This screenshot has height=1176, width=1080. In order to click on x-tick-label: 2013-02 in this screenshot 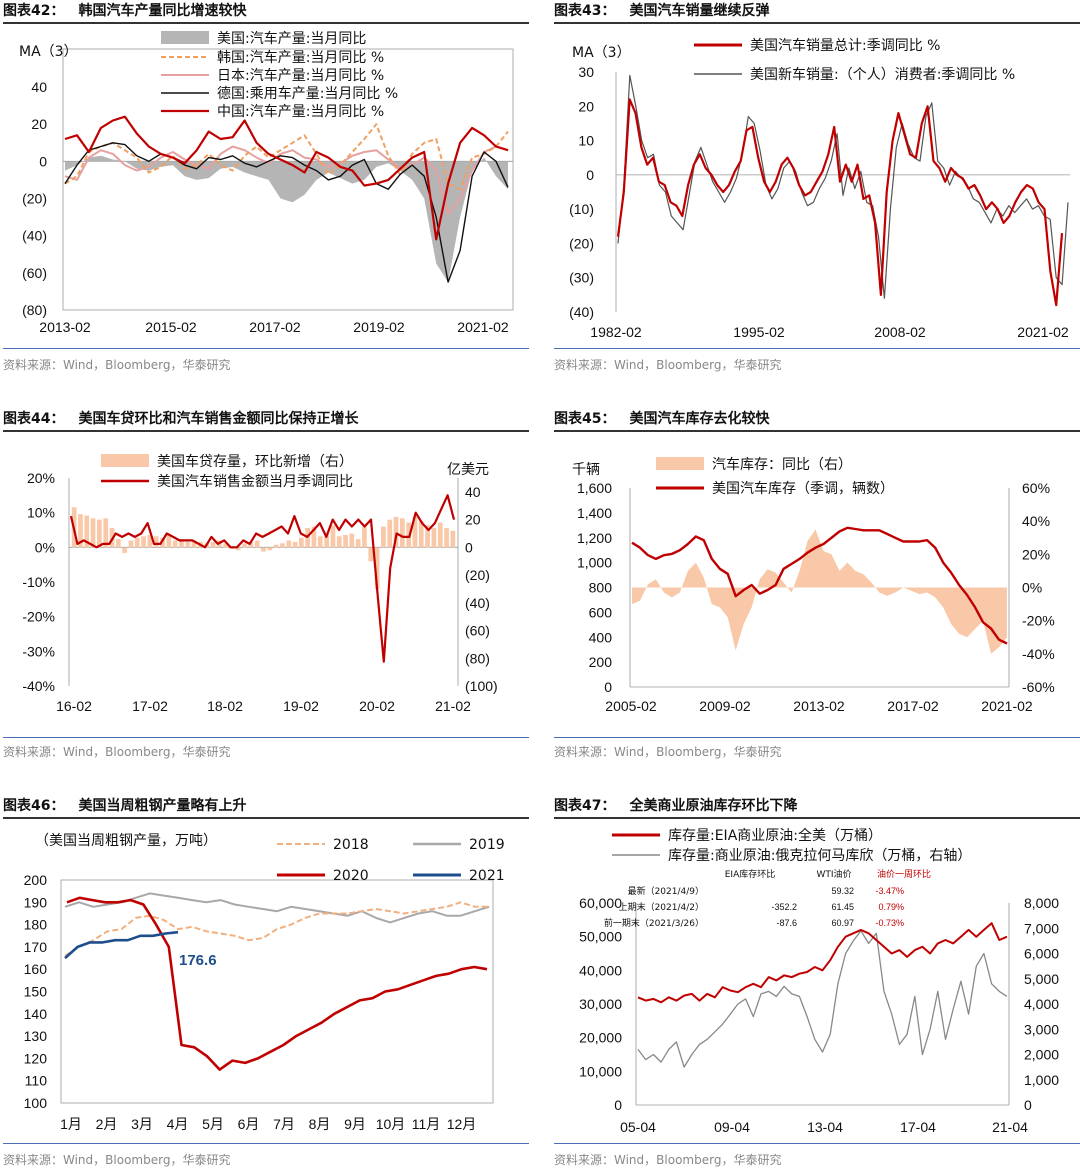, I will do `click(819, 706)`.